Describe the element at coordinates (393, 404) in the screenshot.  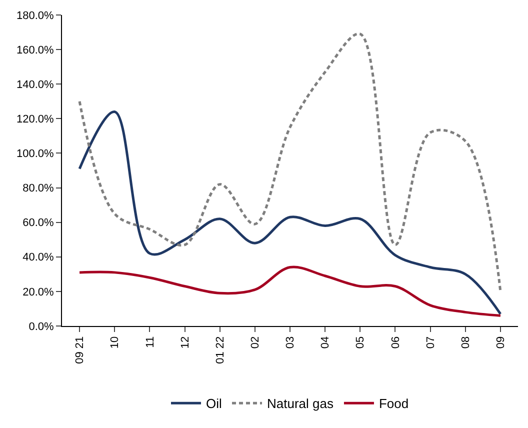
I see `legend-label: Food` at that location.